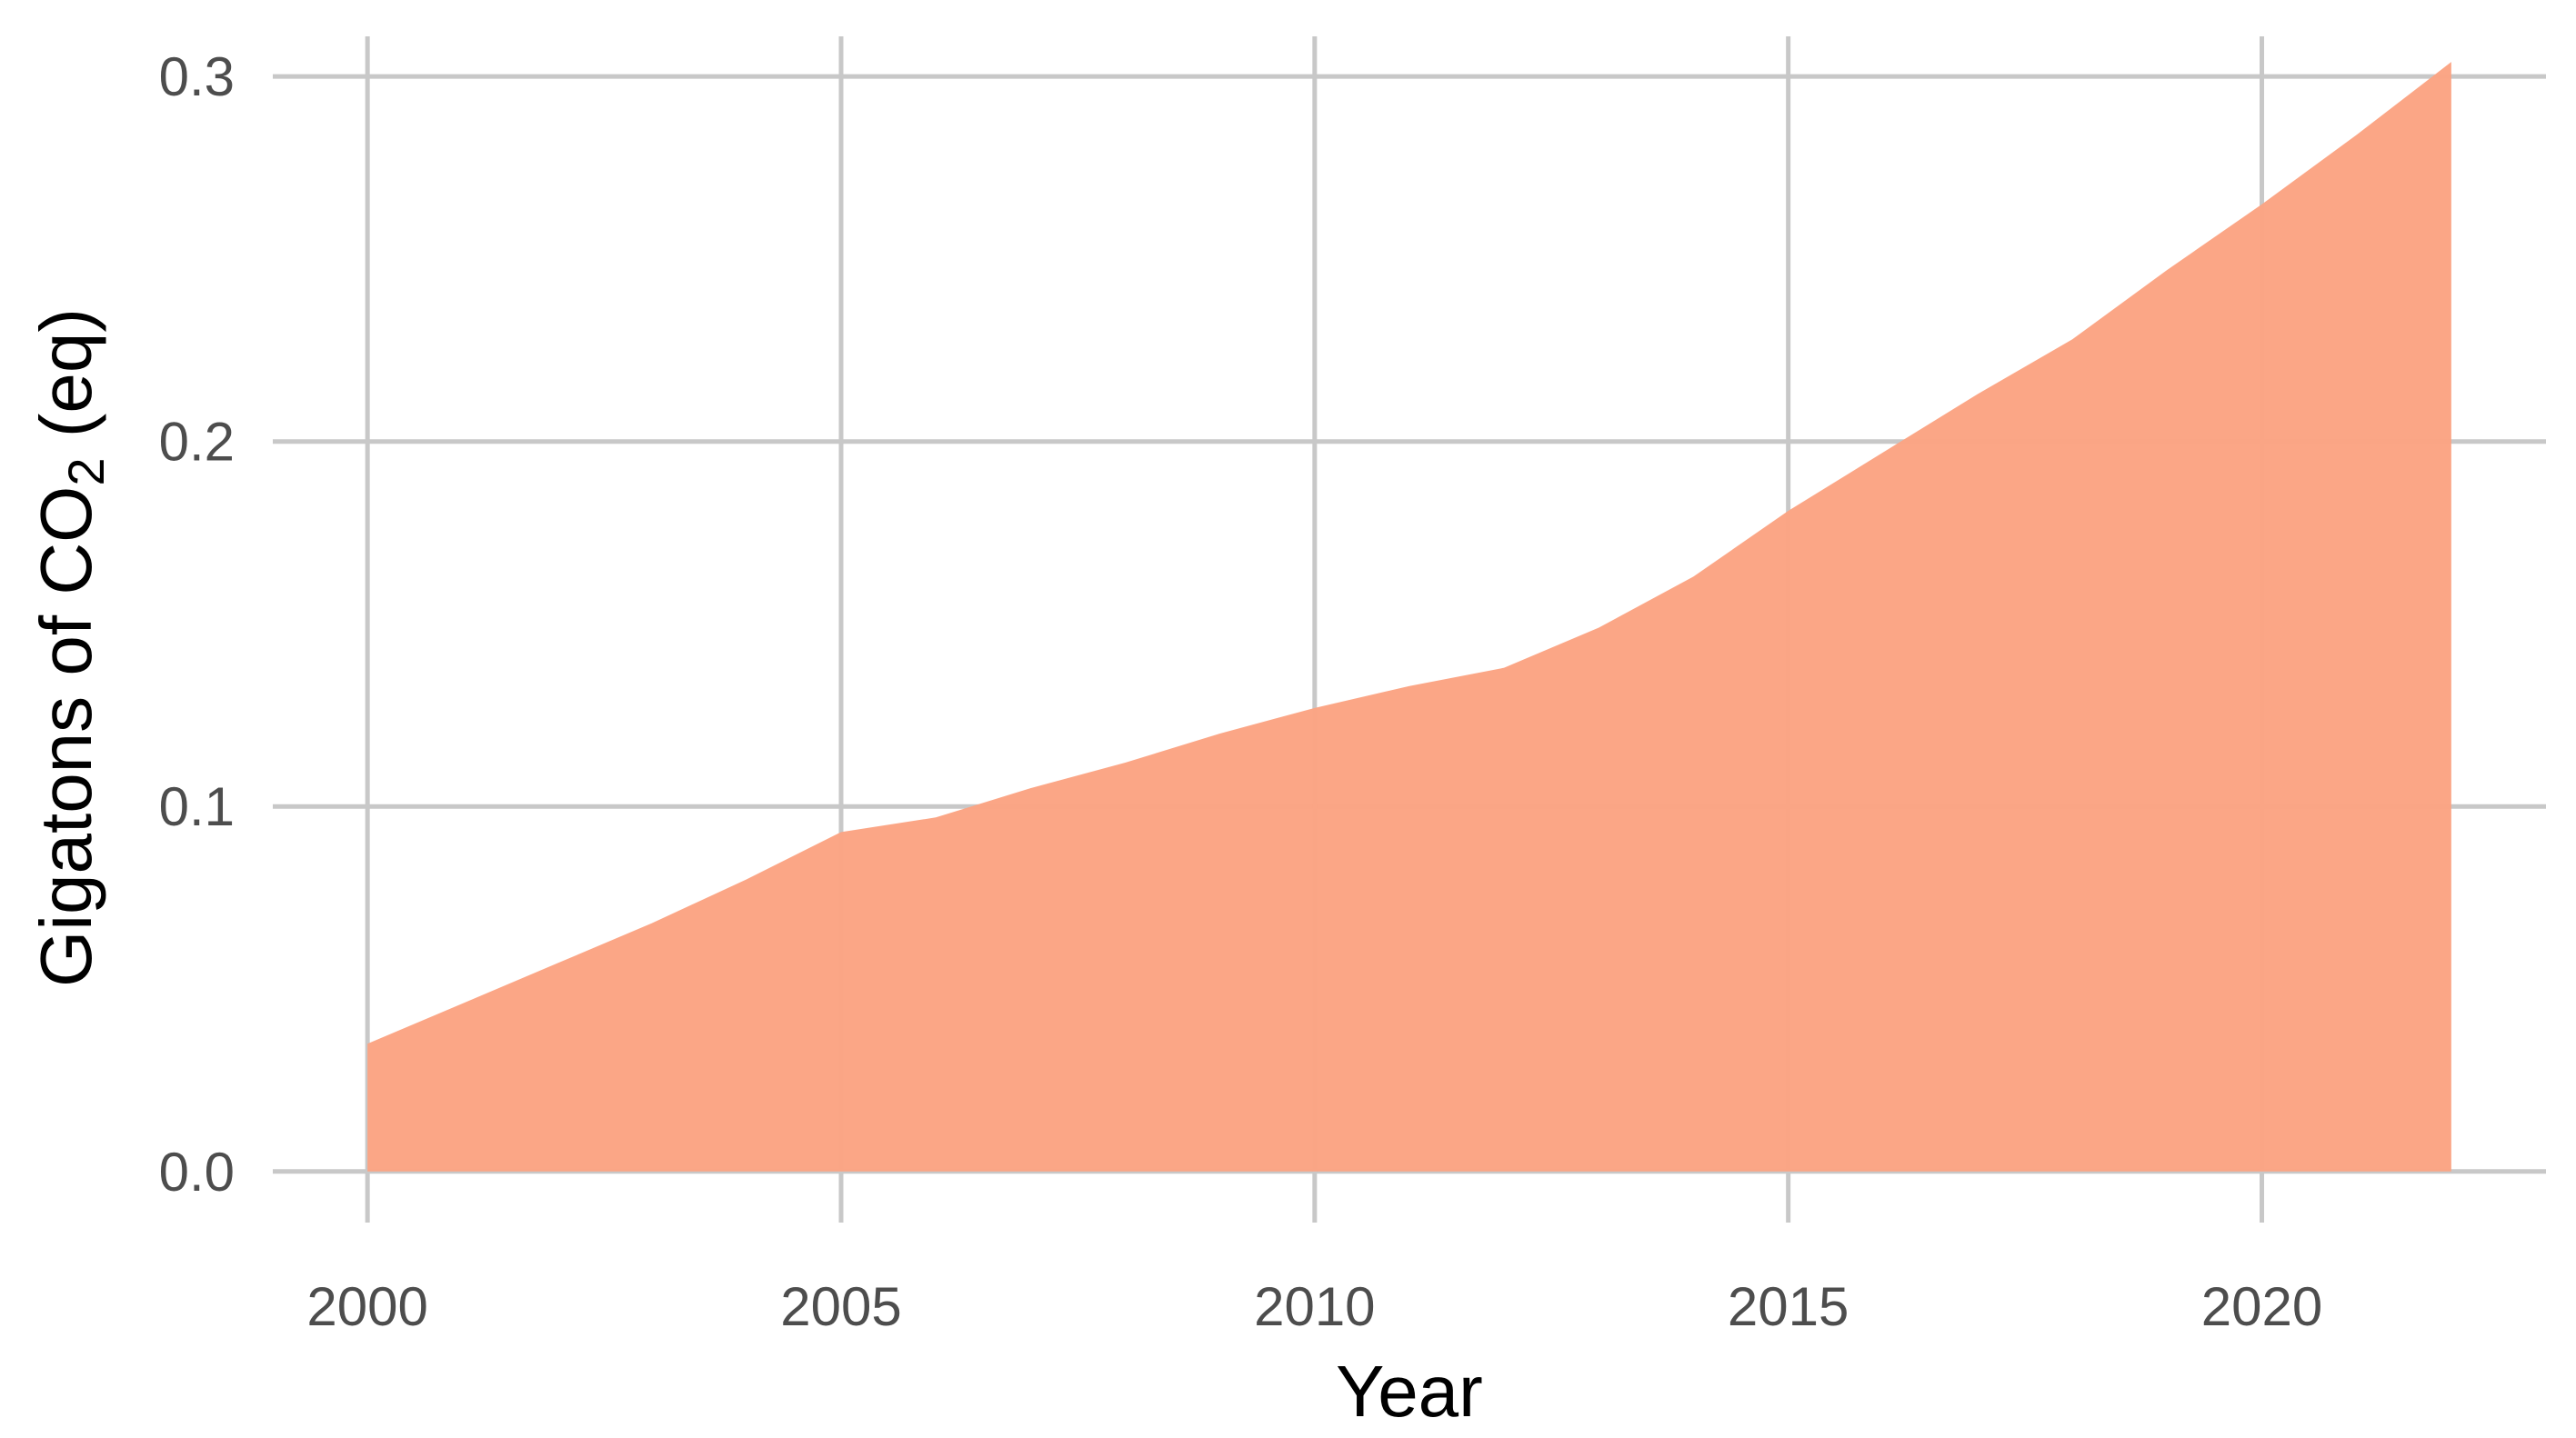  What do you see at coordinates (197, 806) in the screenshot?
I see `y-tick-label-1: 0.1` at bounding box center [197, 806].